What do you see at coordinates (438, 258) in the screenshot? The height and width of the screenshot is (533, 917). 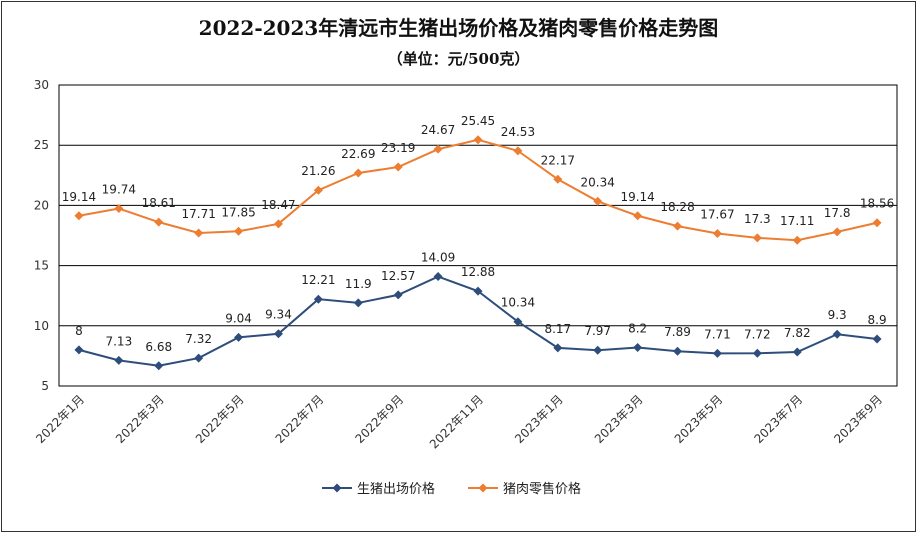 I see `data-label: 14.09` at bounding box center [438, 258].